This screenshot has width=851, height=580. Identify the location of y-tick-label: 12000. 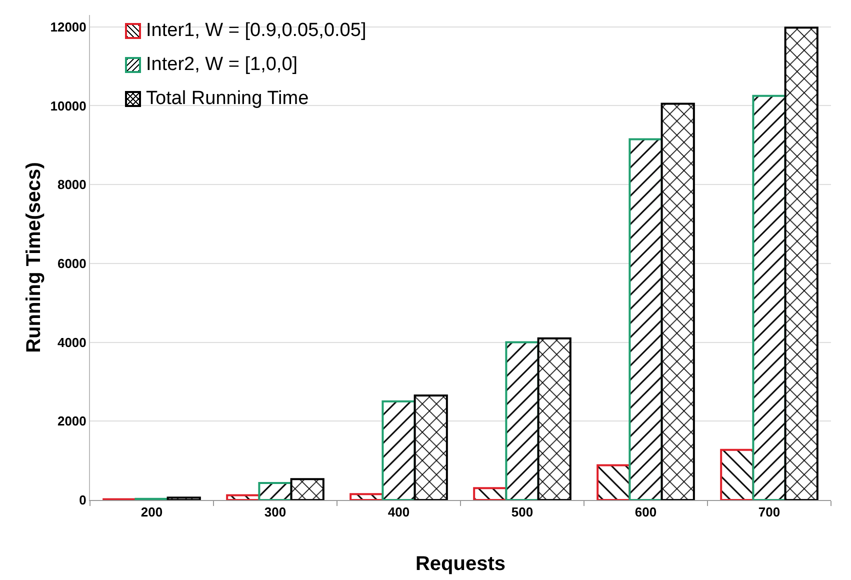
(68, 26).